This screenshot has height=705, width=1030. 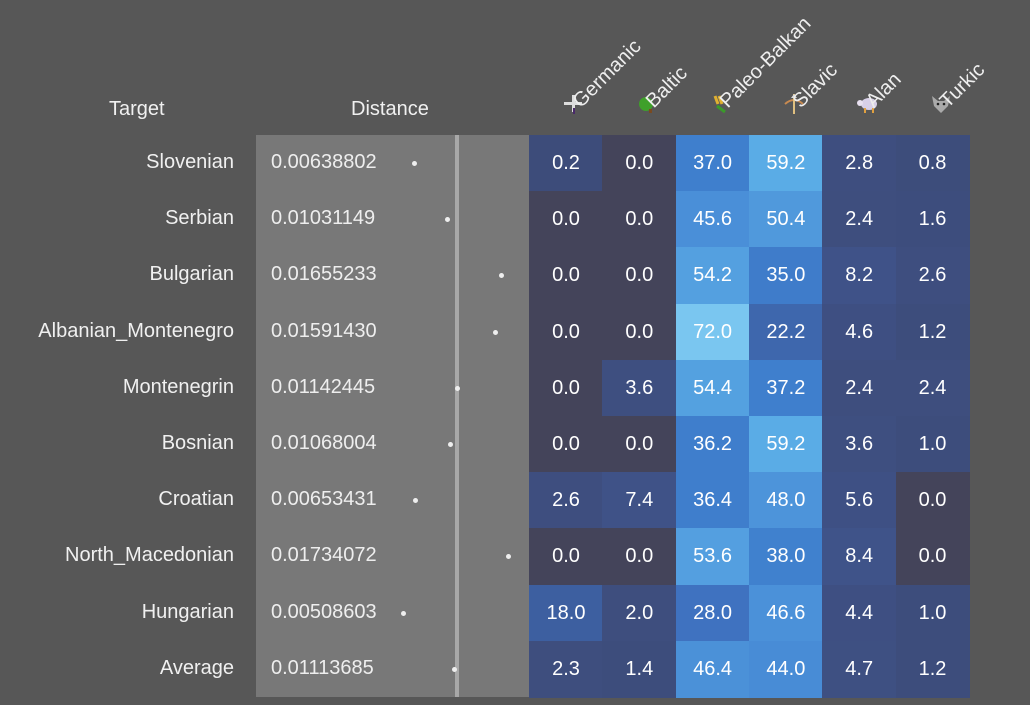 I want to click on row-label: Albanian_Montenegro, so click(x=136, y=330).